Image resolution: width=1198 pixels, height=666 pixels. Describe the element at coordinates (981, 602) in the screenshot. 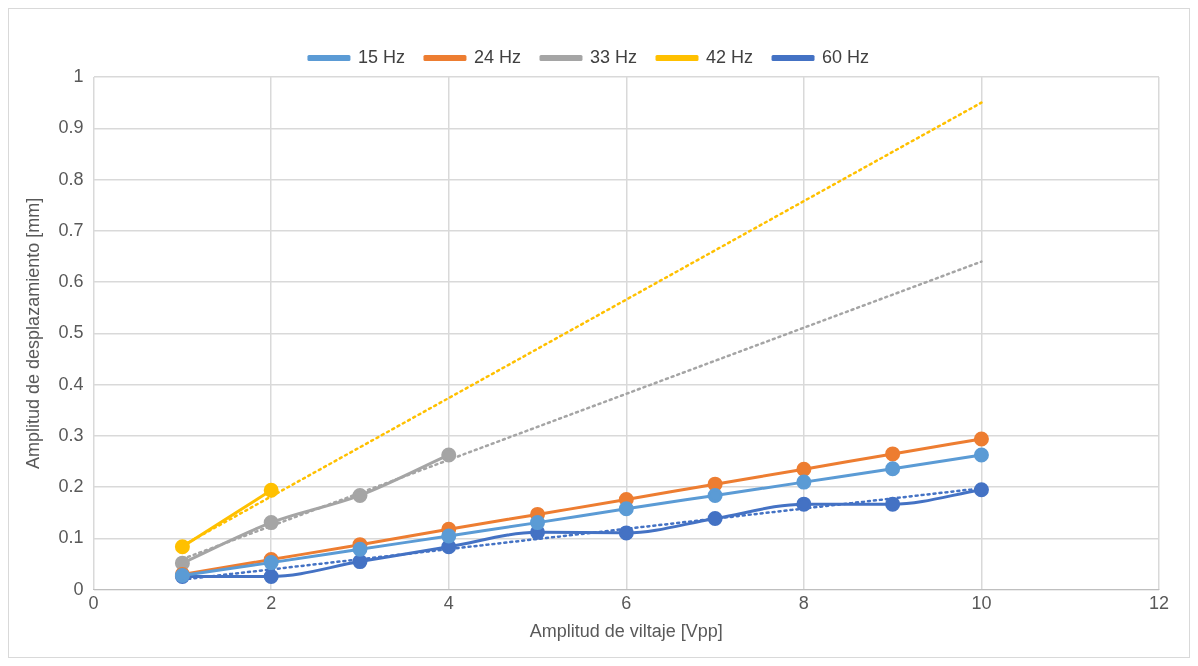

I see `x-tick-label: 10` at that location.